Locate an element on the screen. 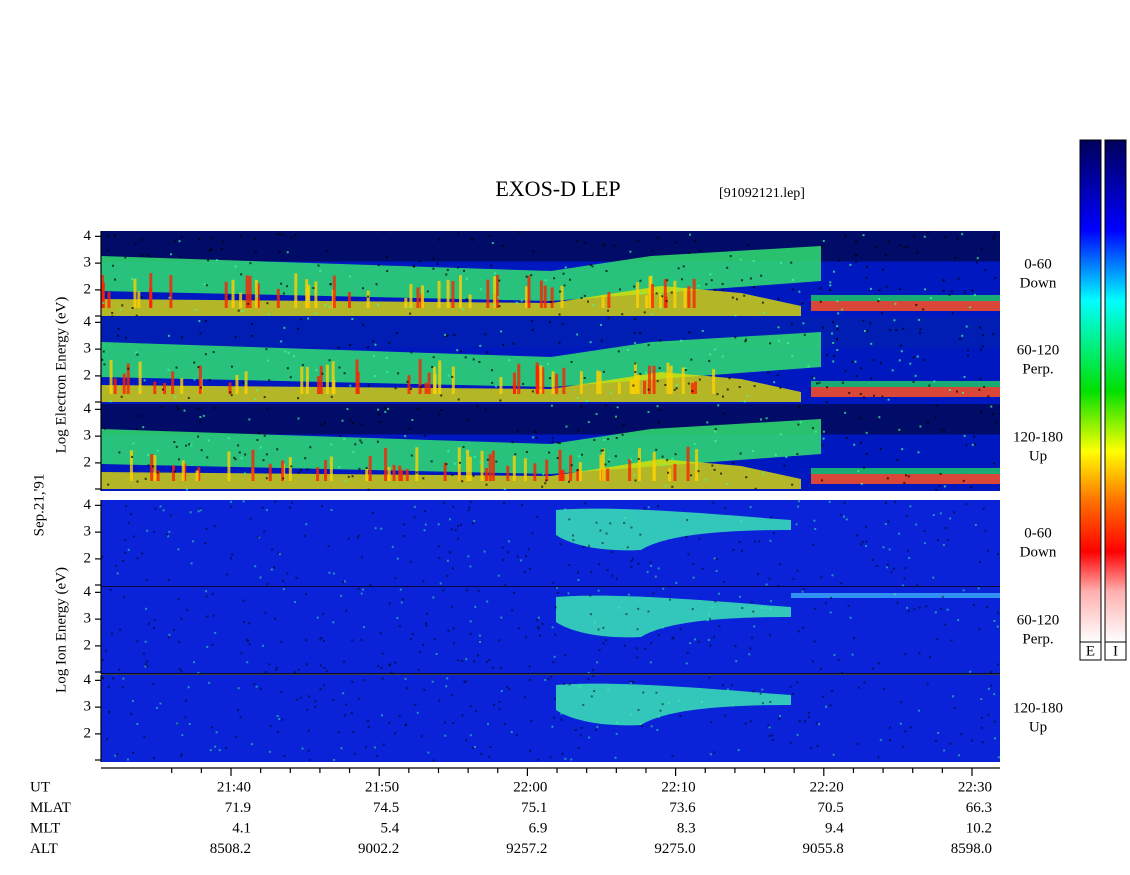 The image size is (1130, 875). colorbar-label-box is located at coordinates (1115, 651).